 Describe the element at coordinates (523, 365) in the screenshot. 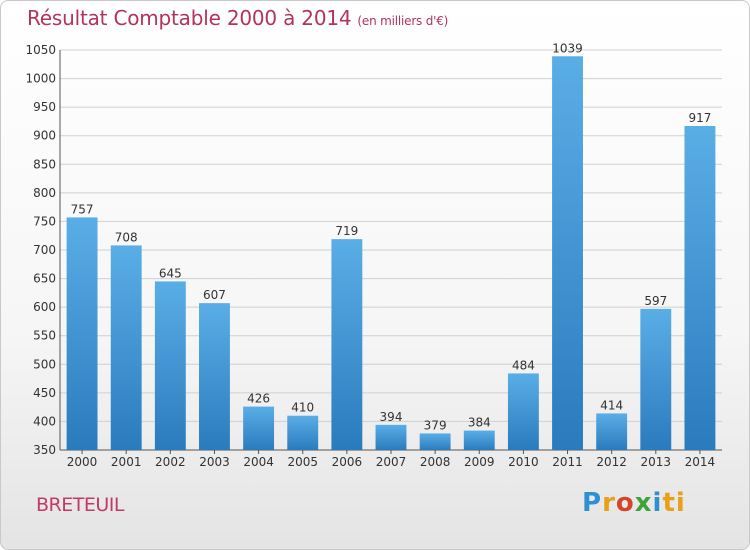

I see `data-label: 484` at that location.